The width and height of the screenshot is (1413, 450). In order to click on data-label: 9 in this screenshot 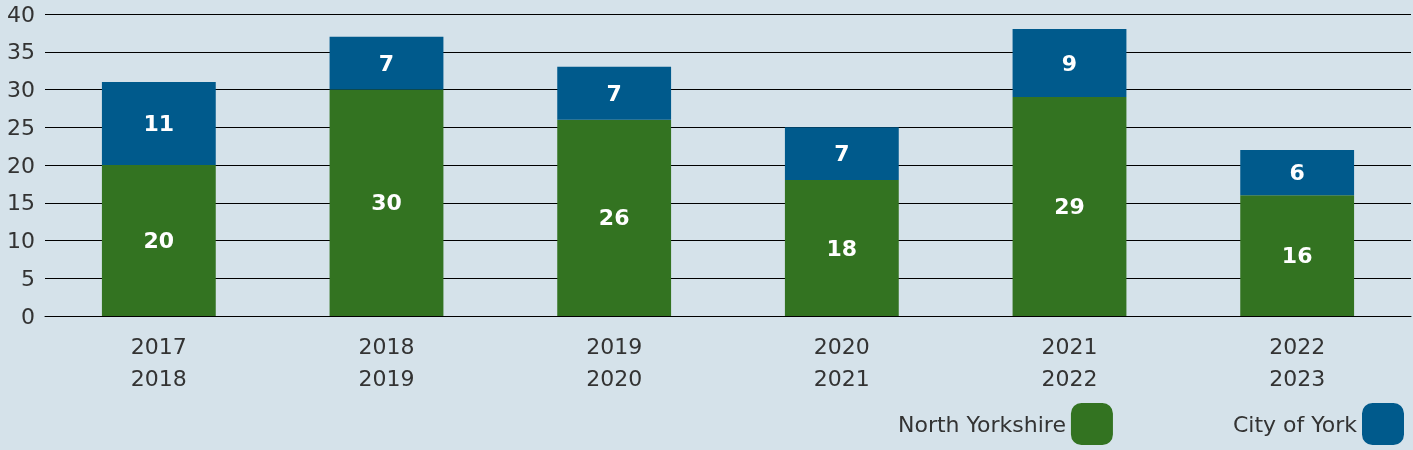, I will do `click(1069, 63)`.